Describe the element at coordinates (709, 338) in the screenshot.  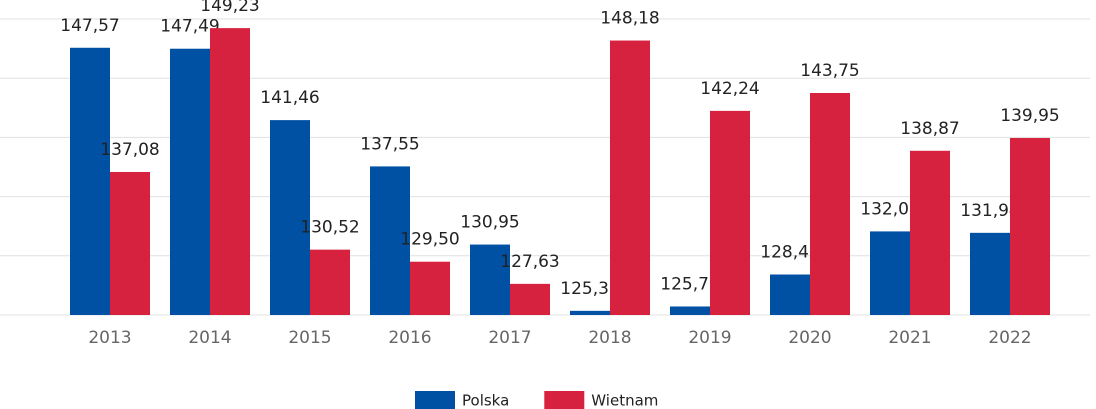
I see `x-tick-label: 2019` at that location.